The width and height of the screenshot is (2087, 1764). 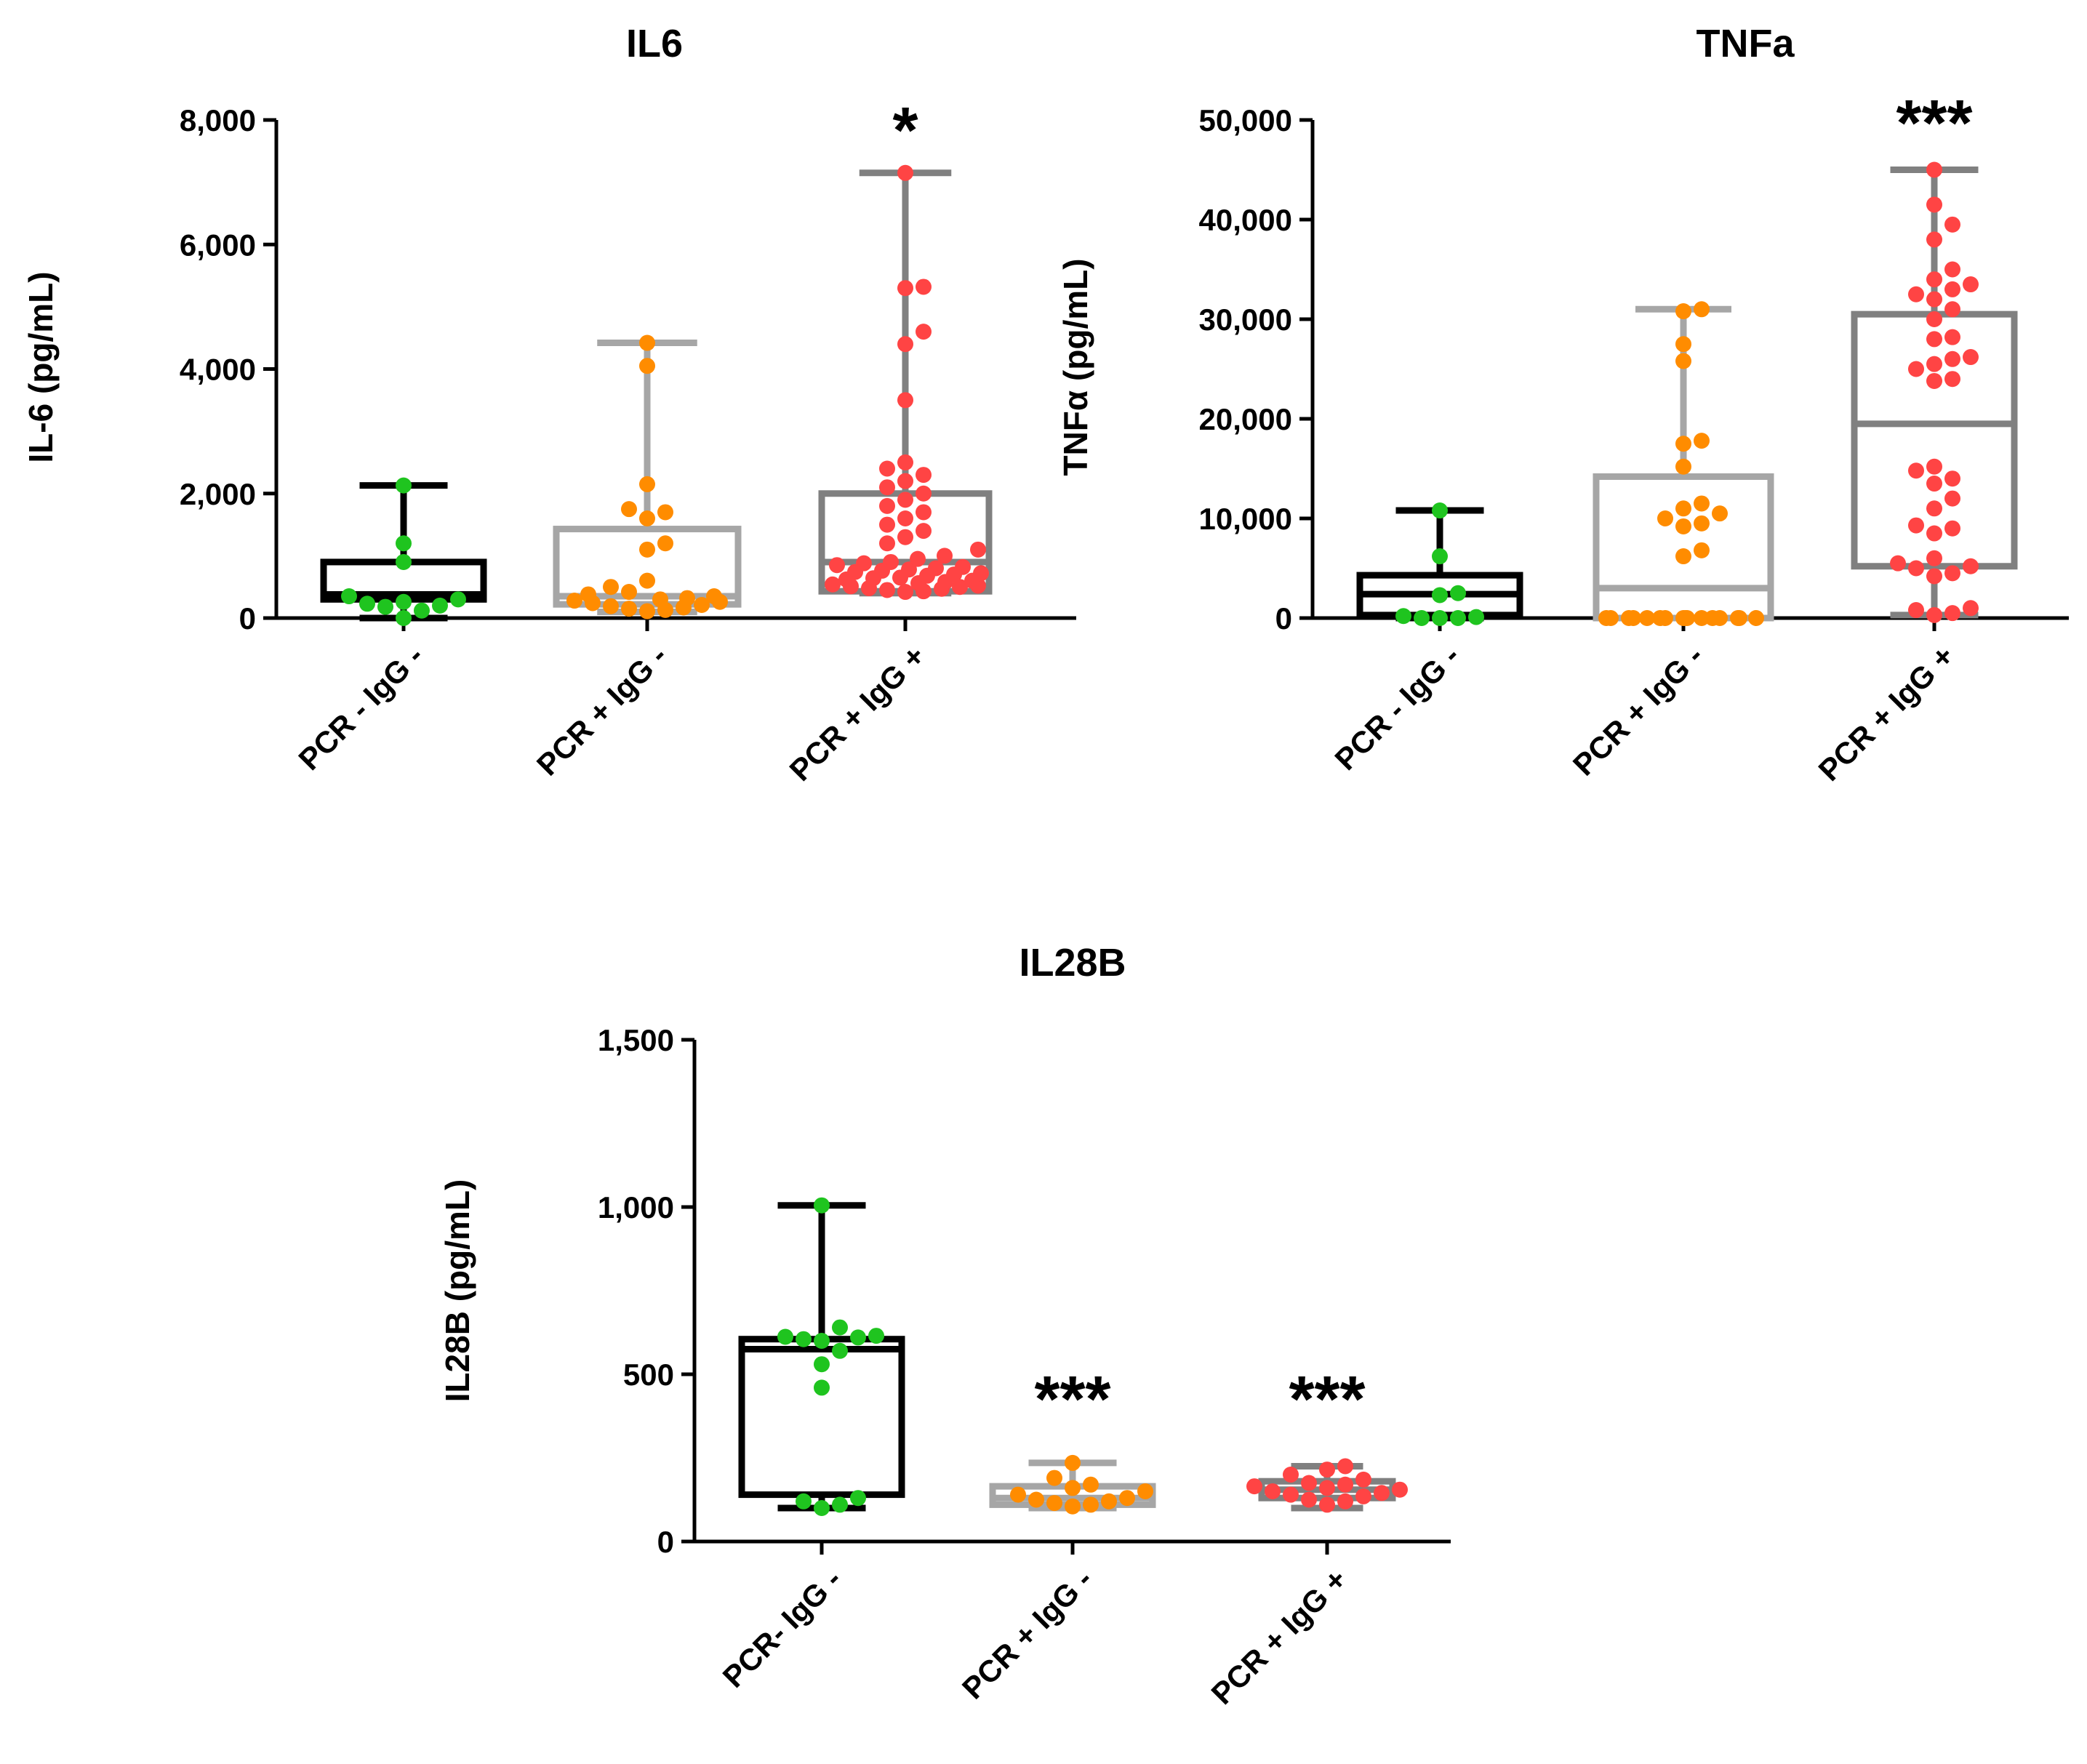 I want to click on y-axis-label: IL28B (pg/mL), so click(x=457, y=1291).